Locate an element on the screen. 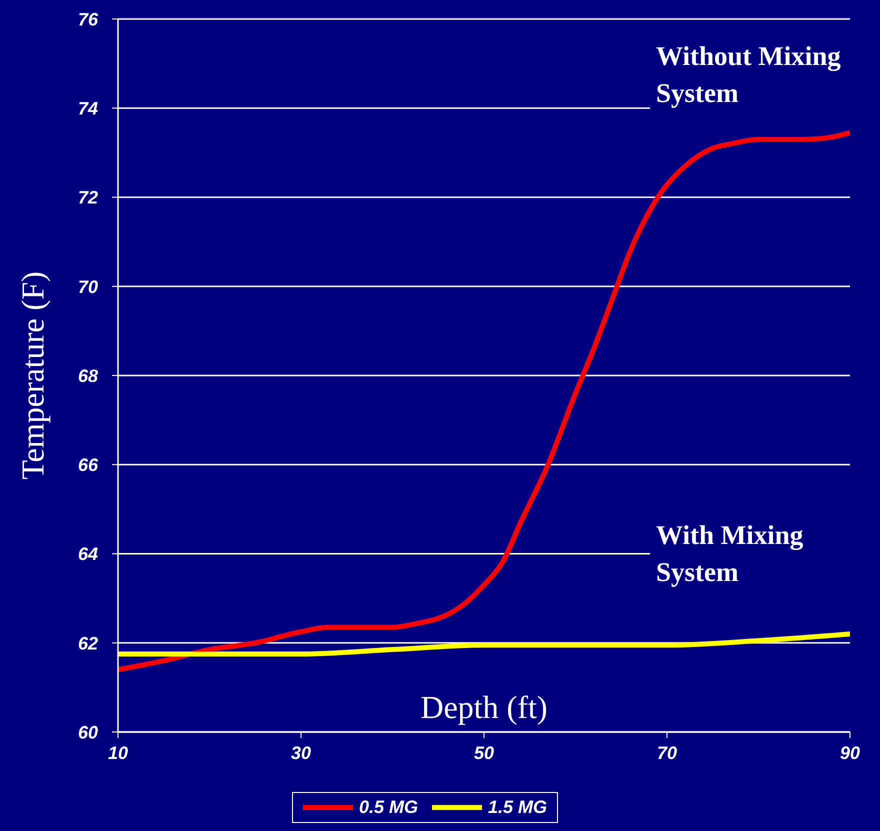  x-axis-title: Depth (ft) is located at coordinates (484, 707).